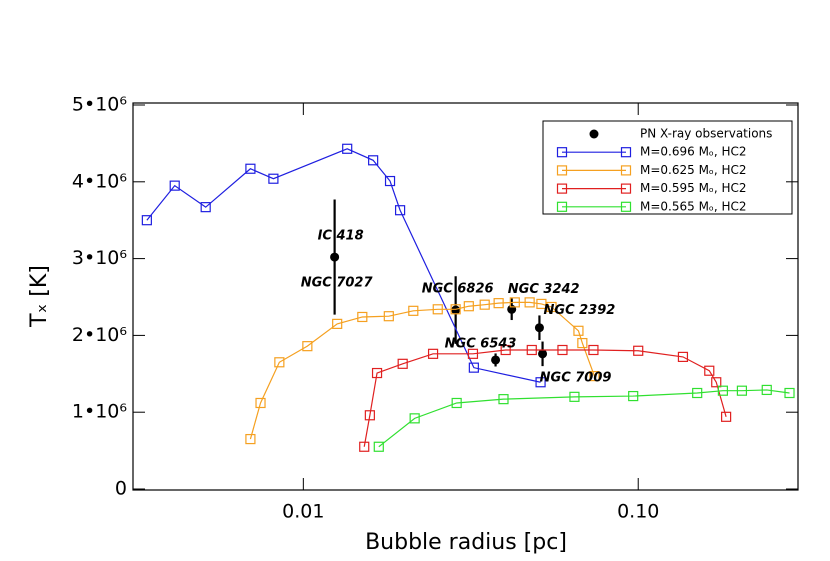 The height and width of the screenshot is (561, 830). Describe the element at coordinates (638, 512) in the screenshot. I see `x-tick-label: 0.10` at that location.